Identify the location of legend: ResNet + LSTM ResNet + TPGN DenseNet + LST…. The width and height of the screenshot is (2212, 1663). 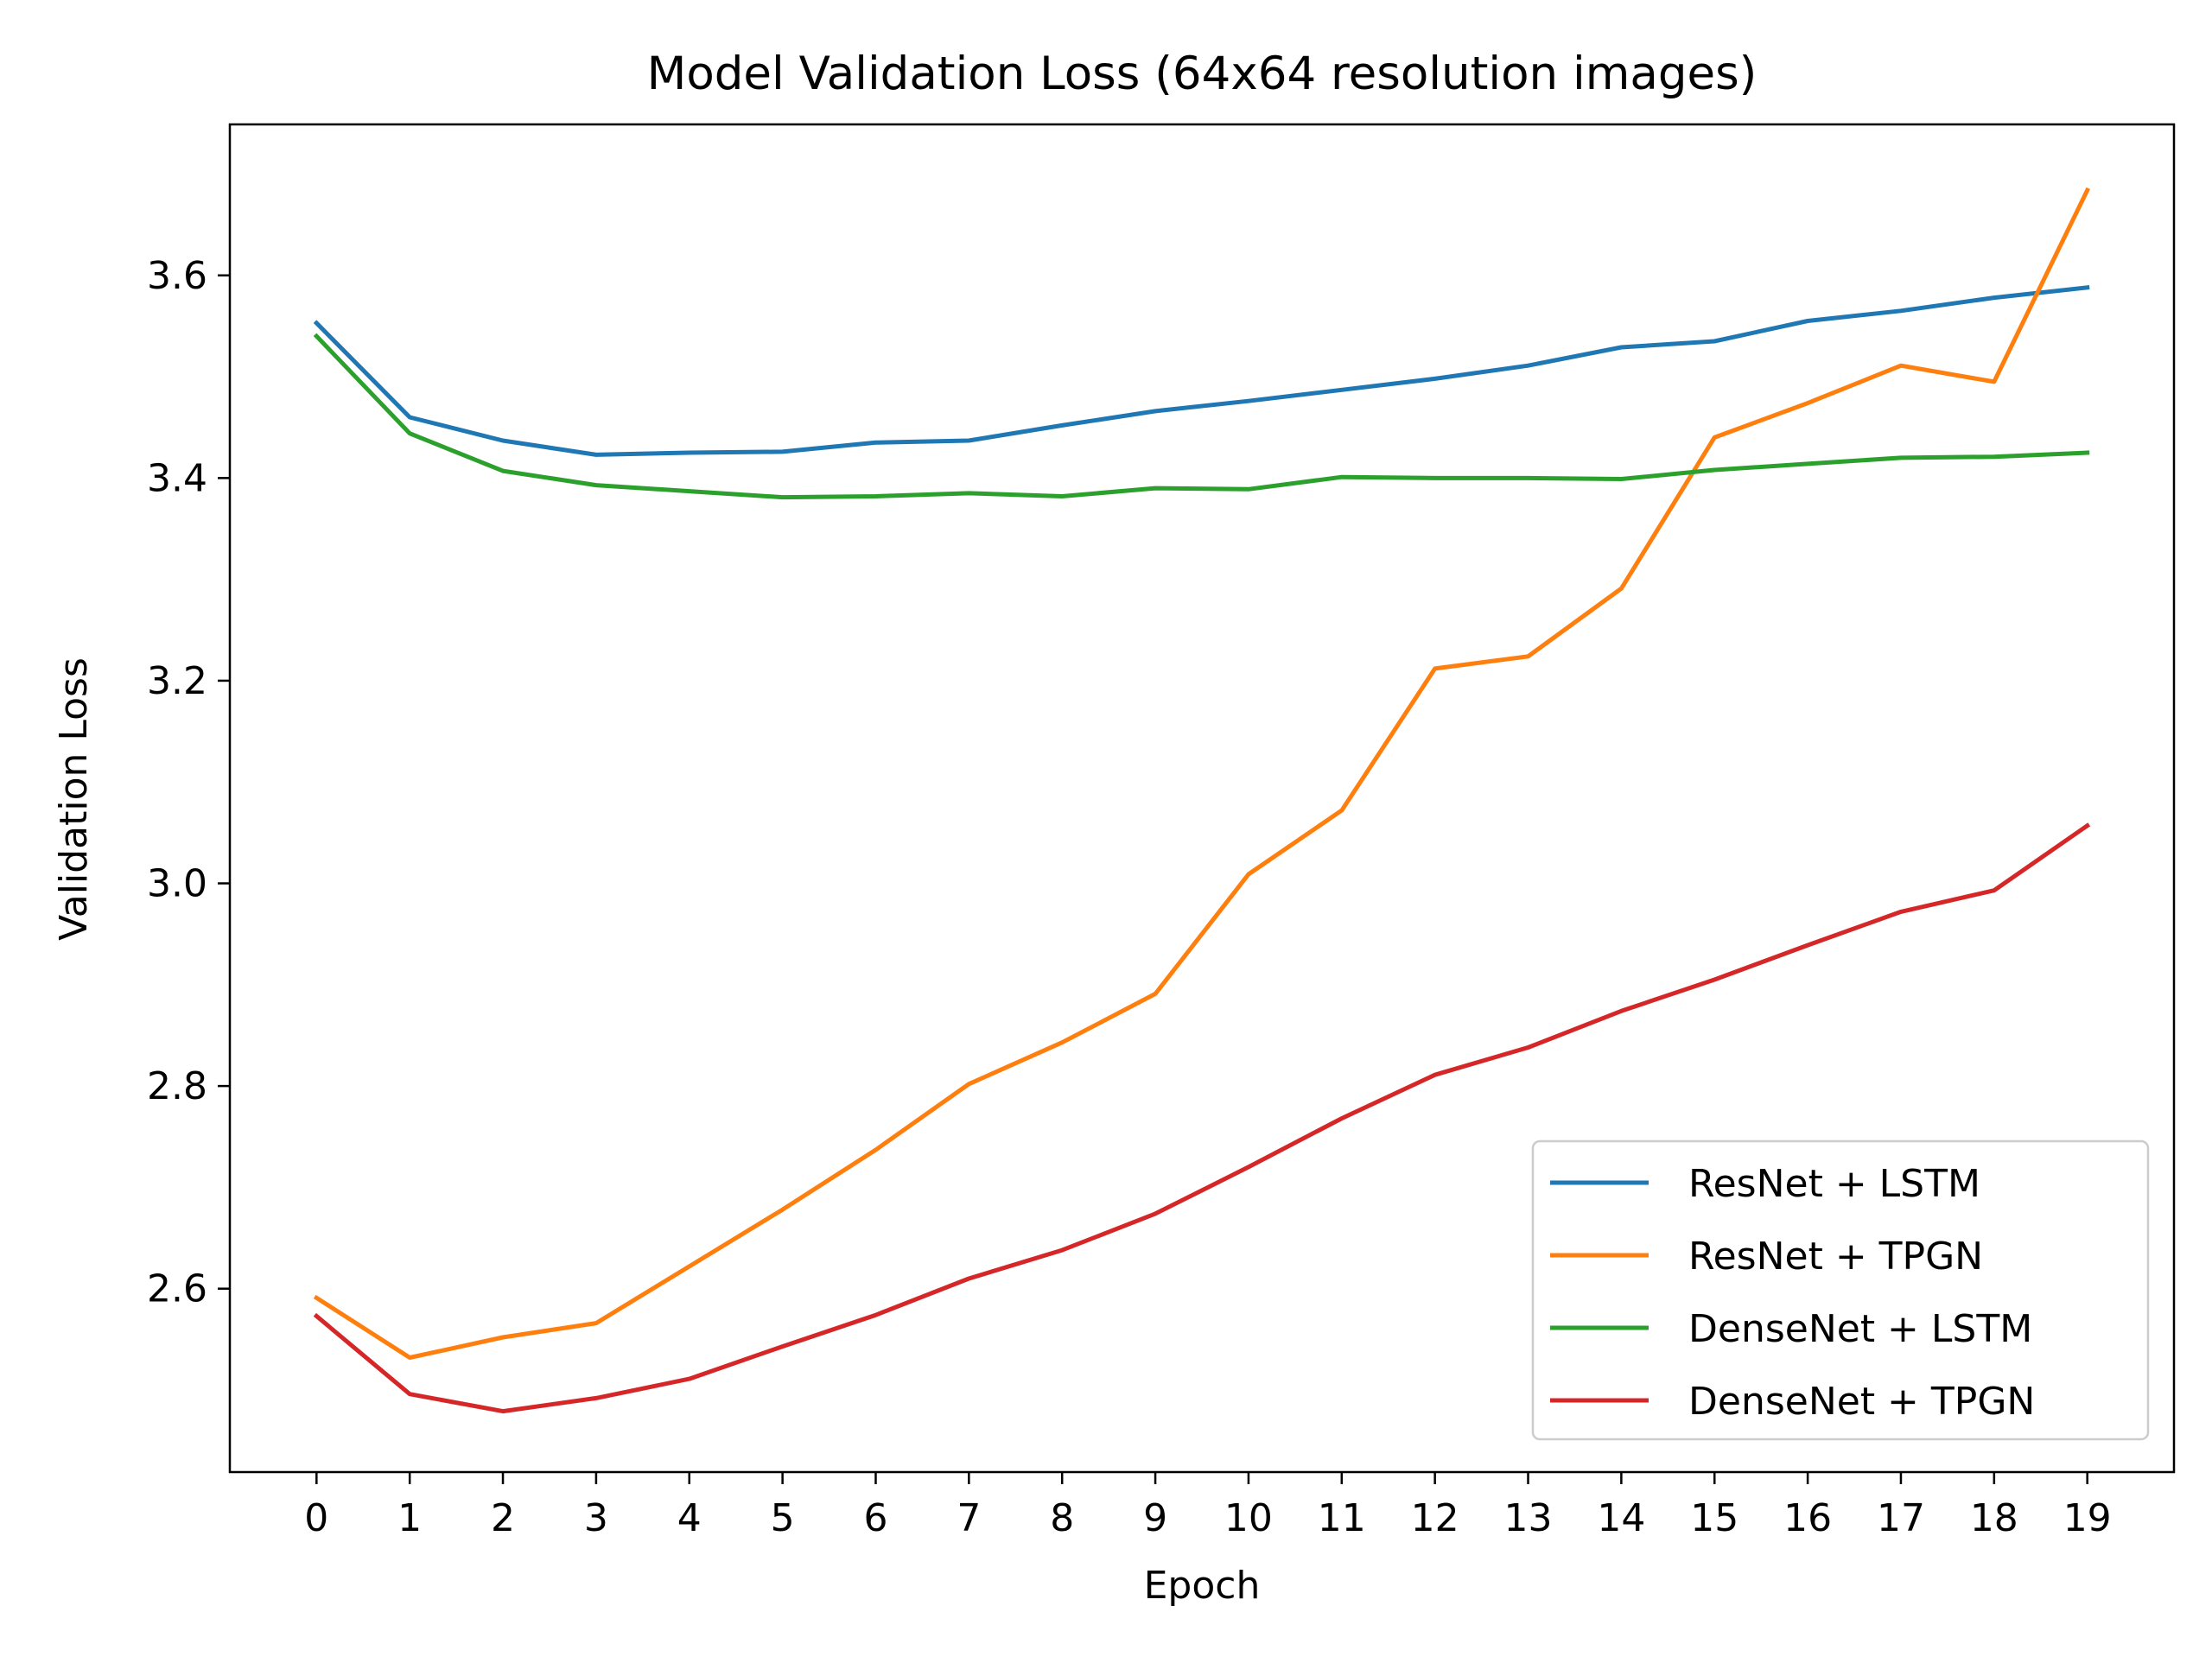
(1840, 1290).